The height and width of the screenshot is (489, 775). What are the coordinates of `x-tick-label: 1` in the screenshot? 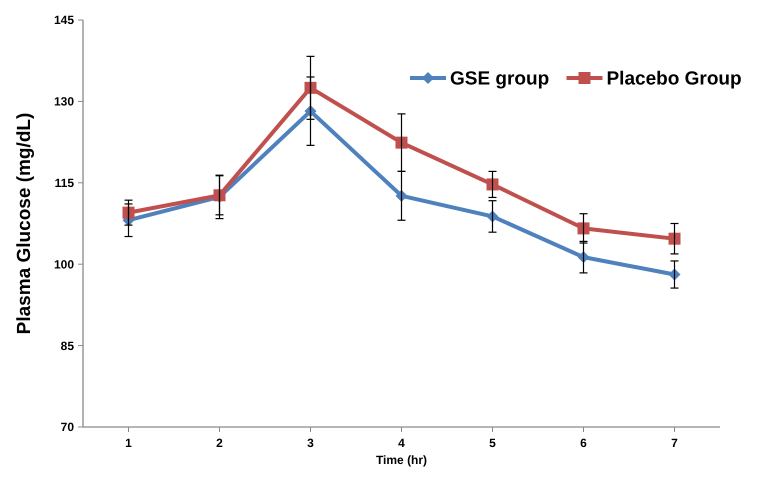 It's located at (128, 443).